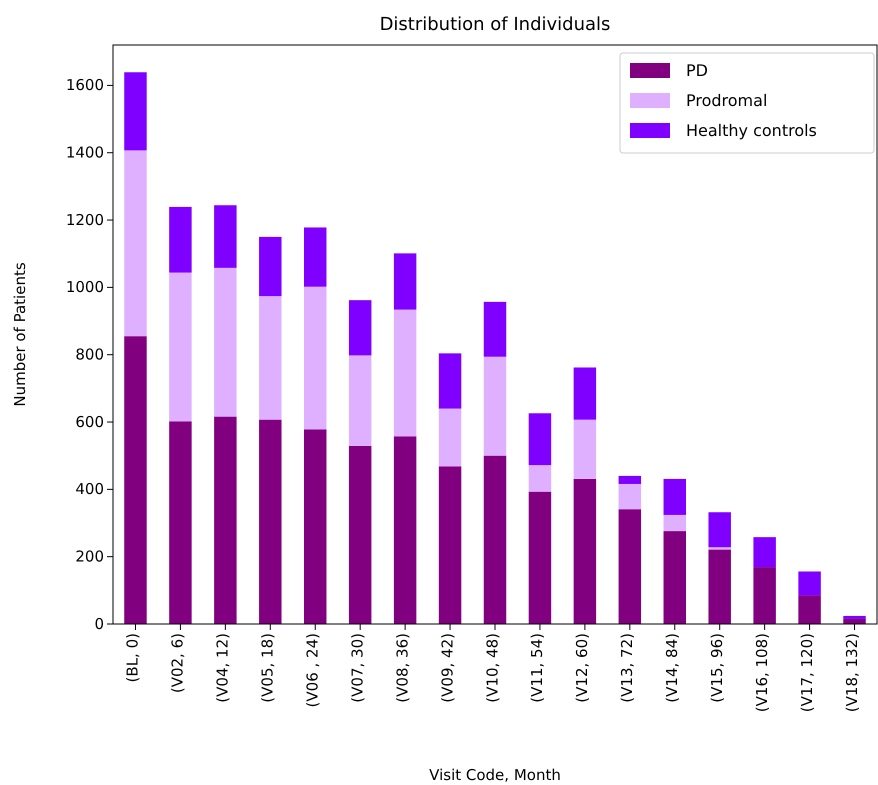  Describe the element at coordinates (89, 355) in the screenshot. I see `y-tick-label: 800` at that location.